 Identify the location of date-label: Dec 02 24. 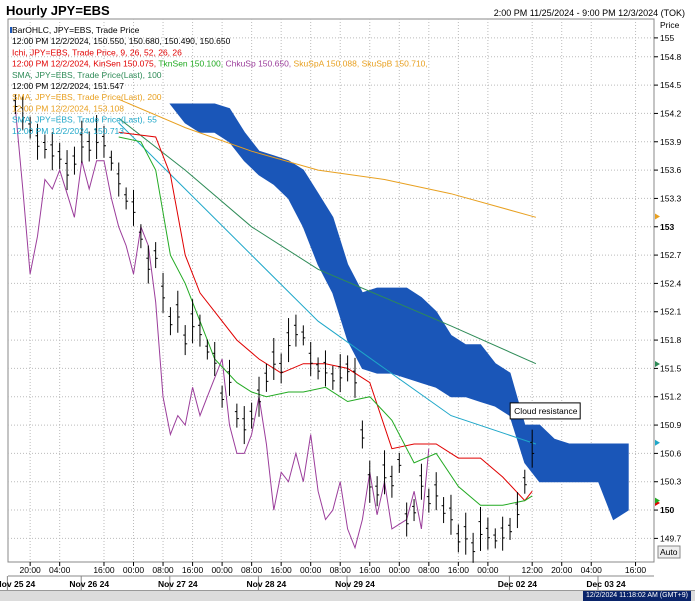
(517, 584).